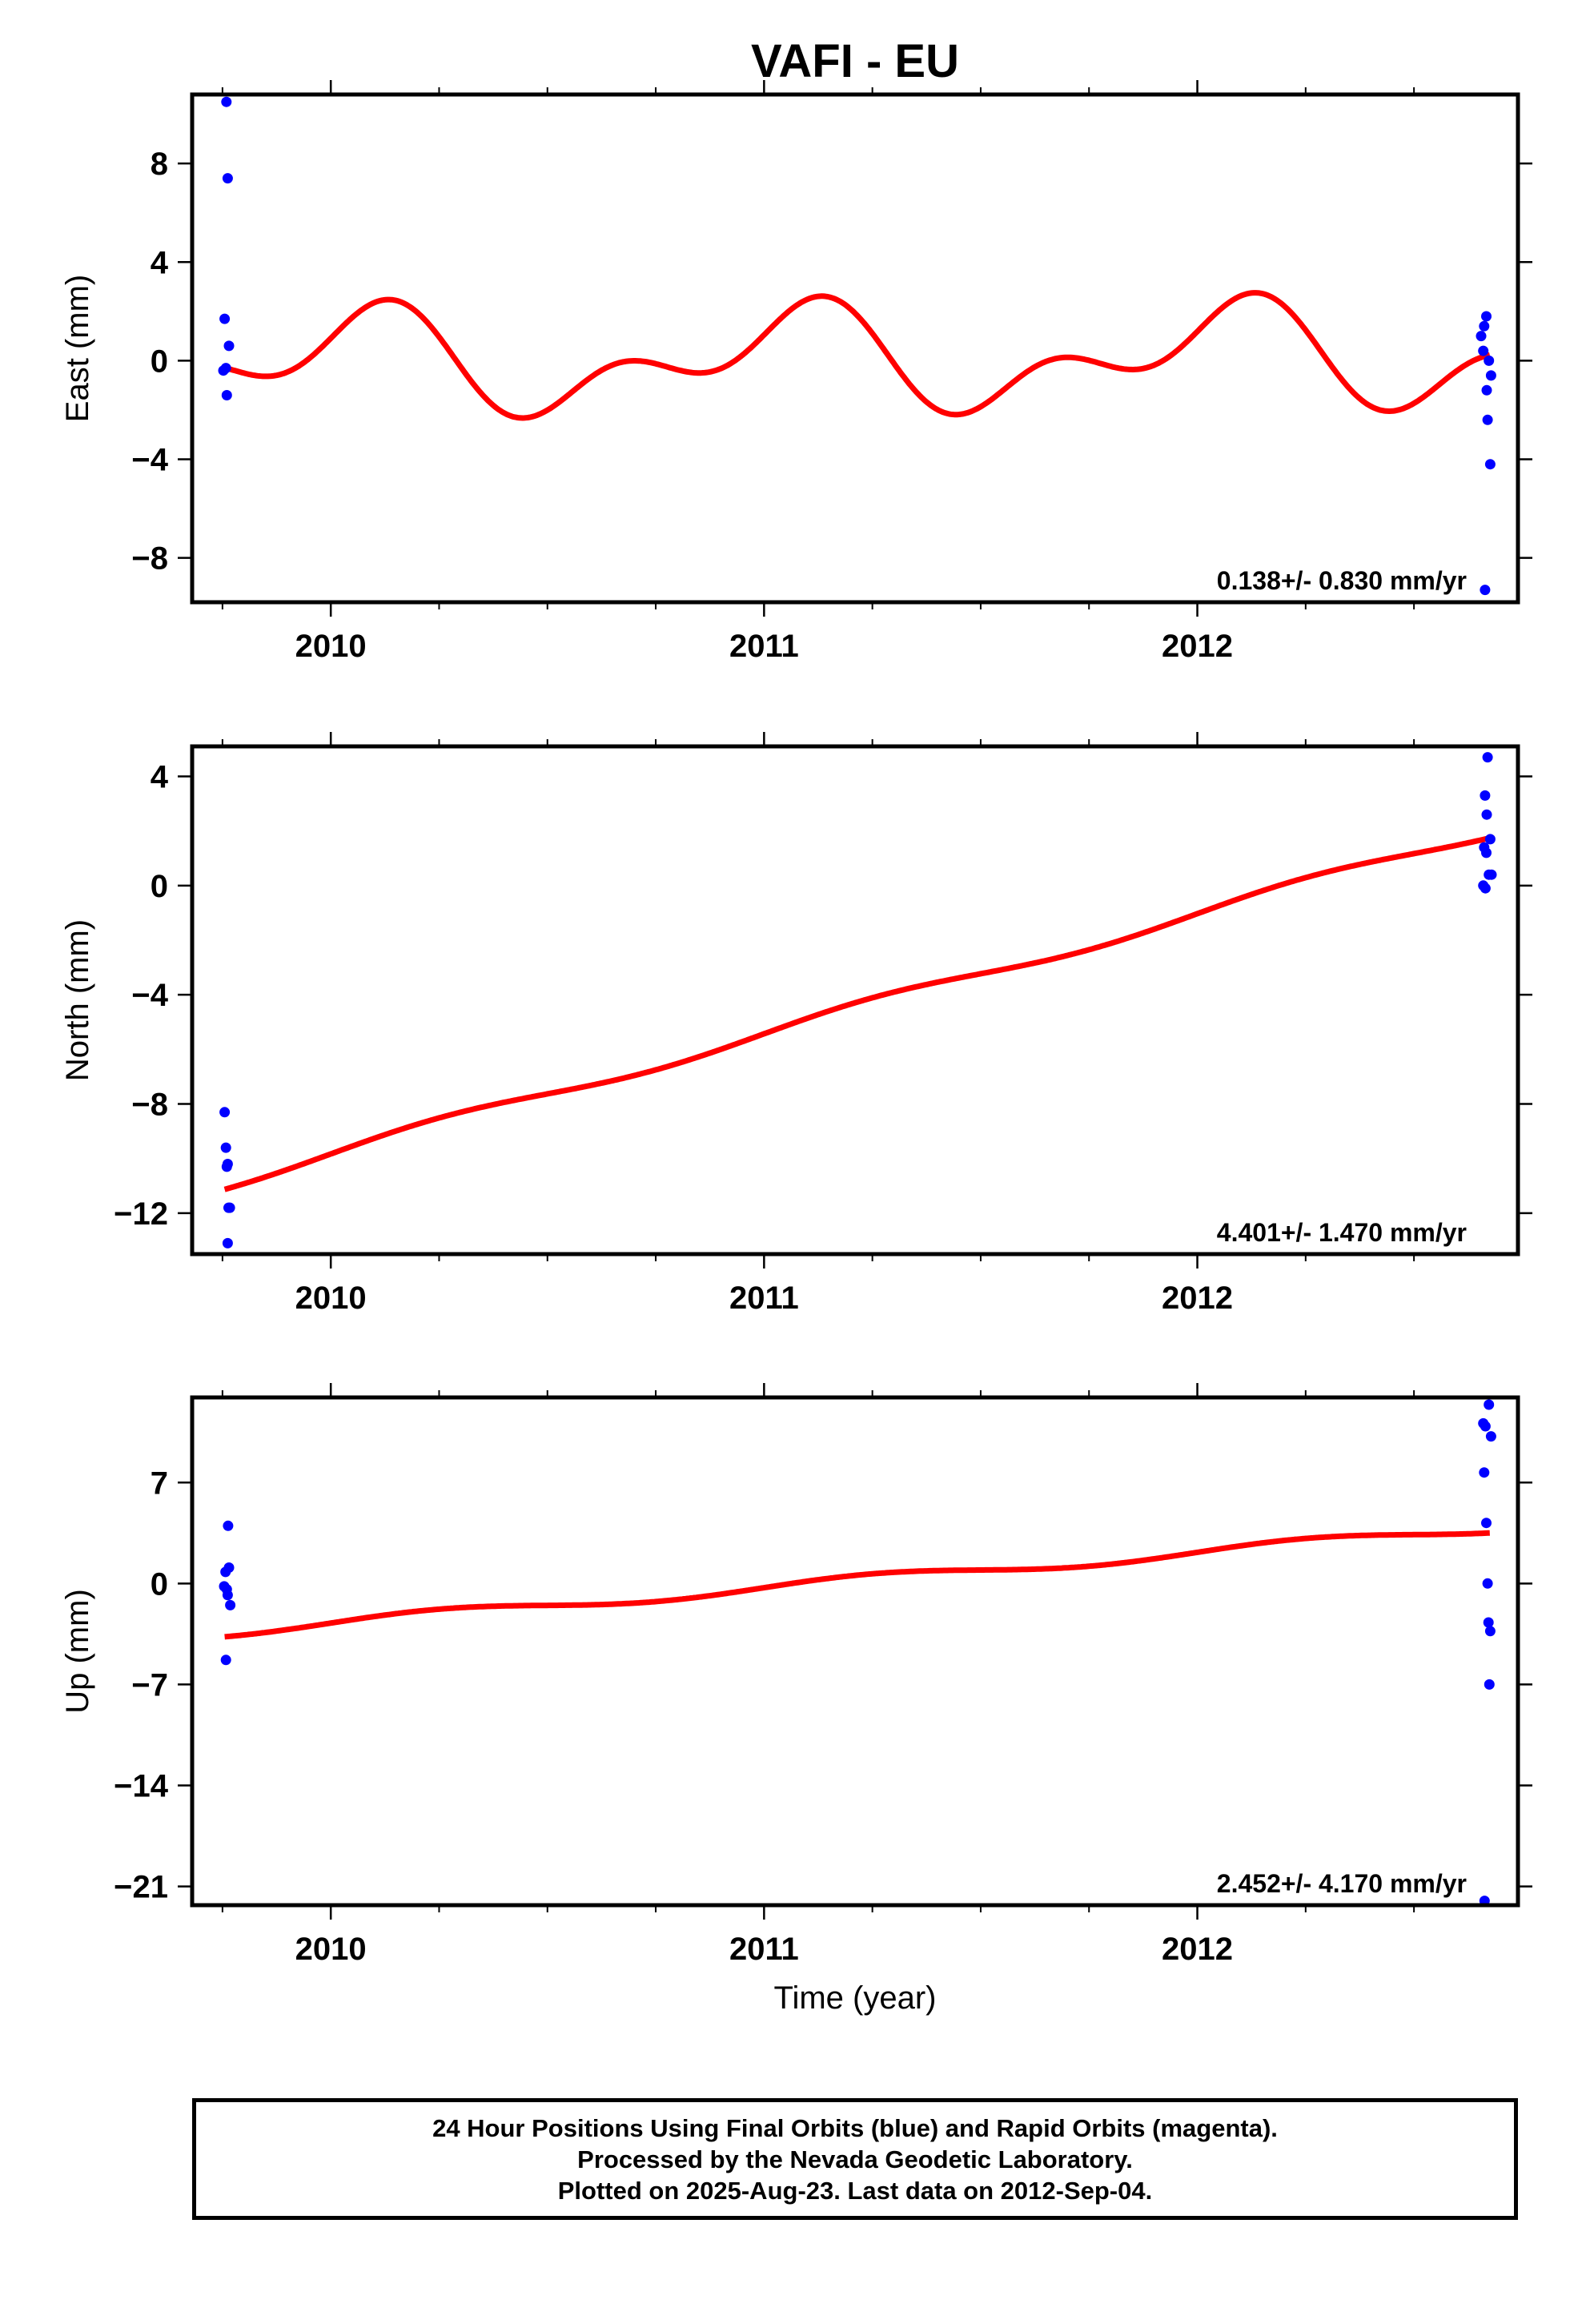 The image size is (1582, 2324). I want to click on east-y-tick-label: 0, so click(159, 361).